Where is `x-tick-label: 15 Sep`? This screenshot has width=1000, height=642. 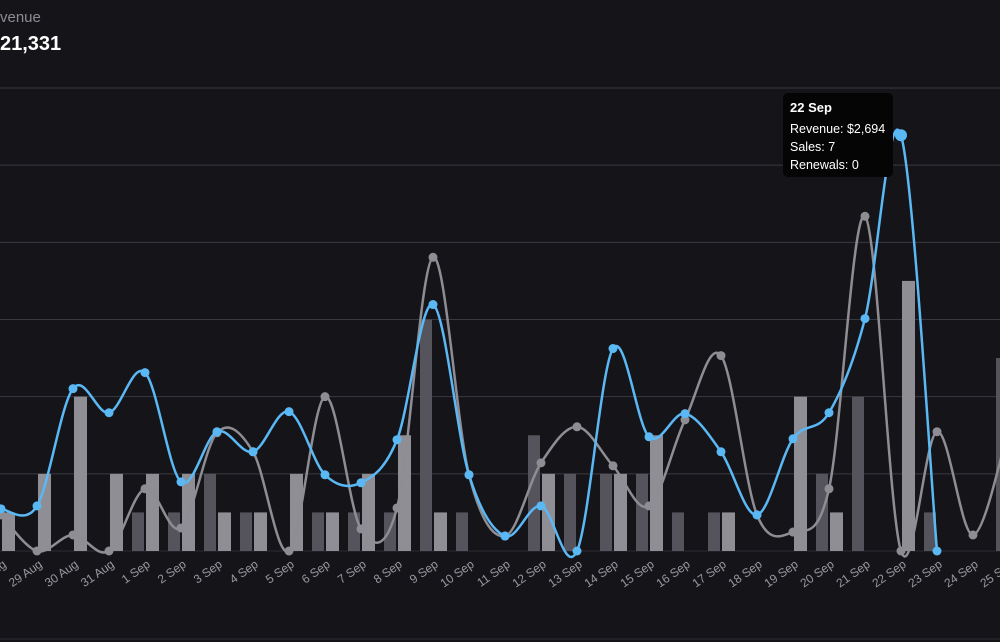 x-tick-label: 15 Sep is located at coordinates (637, 573).